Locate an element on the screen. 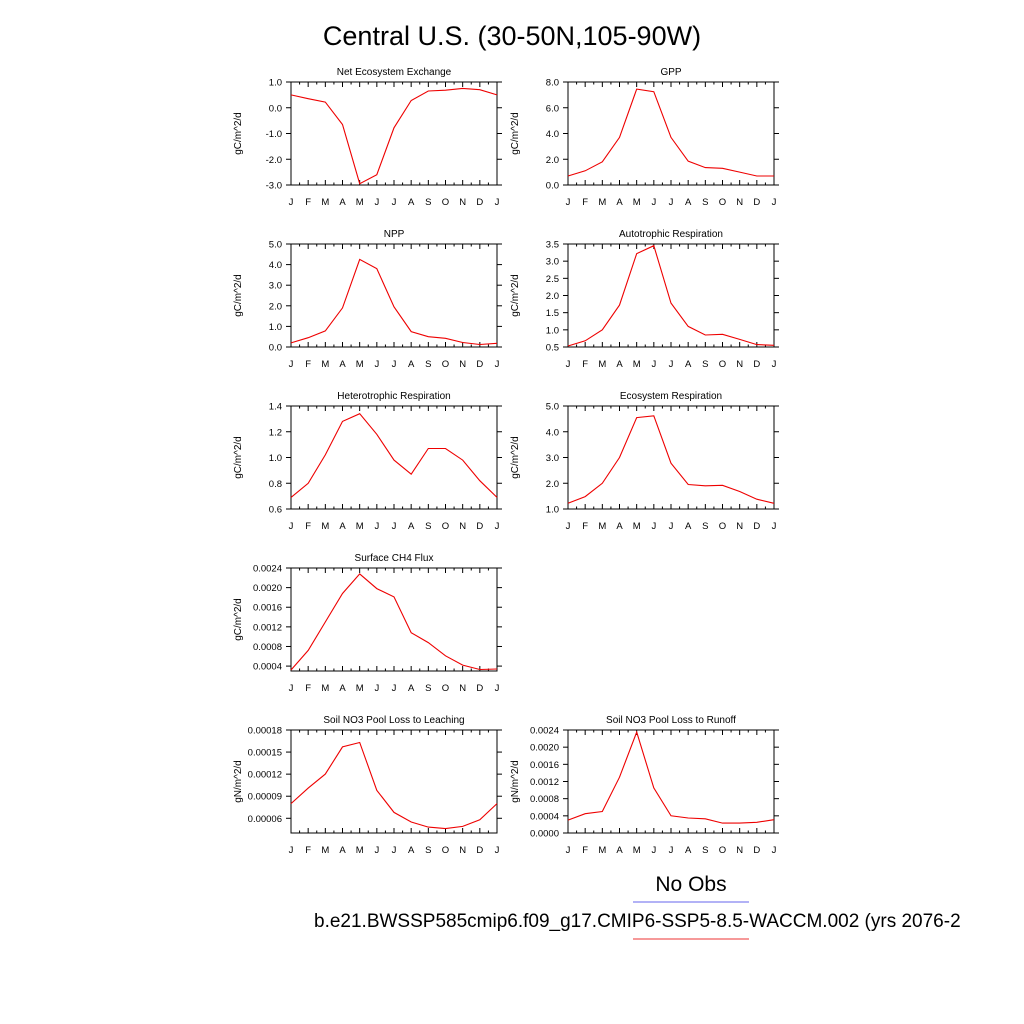  panel-title: Ecosystem Respiration is located at coordinates (671, 396).